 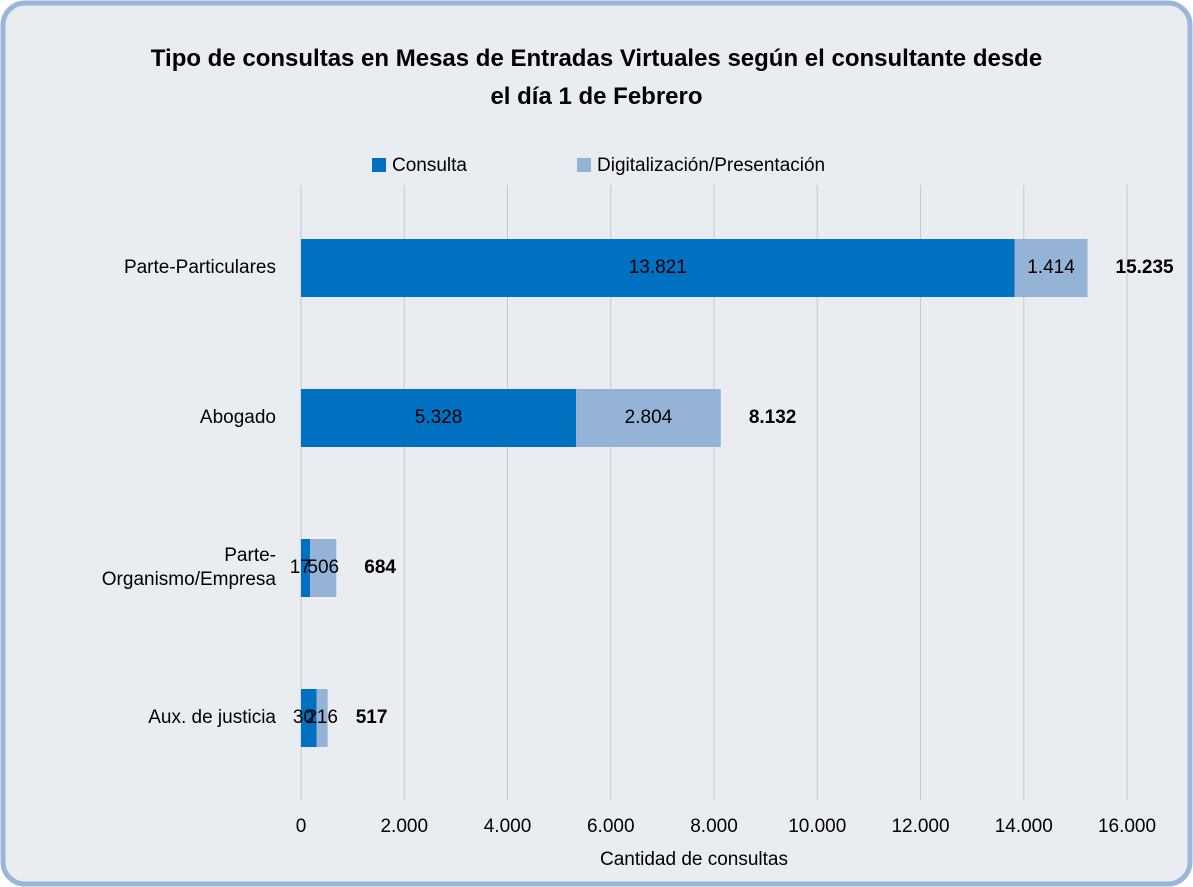 What do you see at coordinates (611, 826) in the screenshot?
I see `x-tick-label: 6.000` at bounding box center [611, 826].